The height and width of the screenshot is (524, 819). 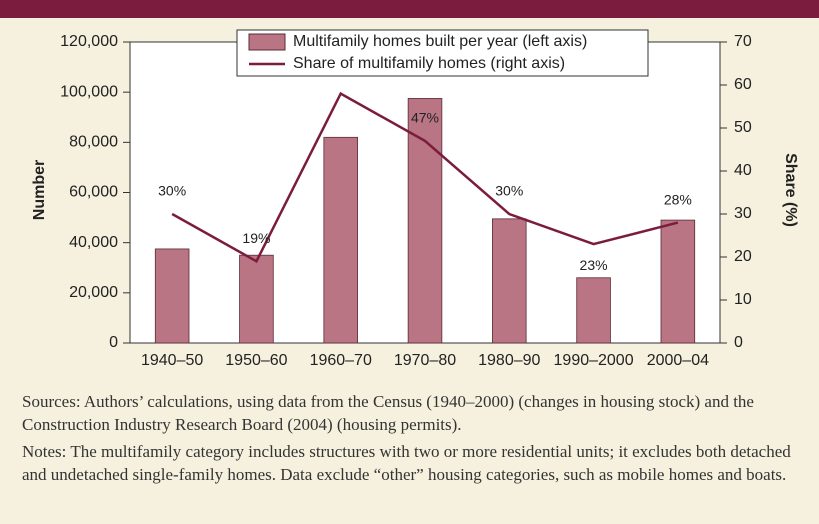 I want to click on y2-tick-label: 50, so click(x=743, y=127).